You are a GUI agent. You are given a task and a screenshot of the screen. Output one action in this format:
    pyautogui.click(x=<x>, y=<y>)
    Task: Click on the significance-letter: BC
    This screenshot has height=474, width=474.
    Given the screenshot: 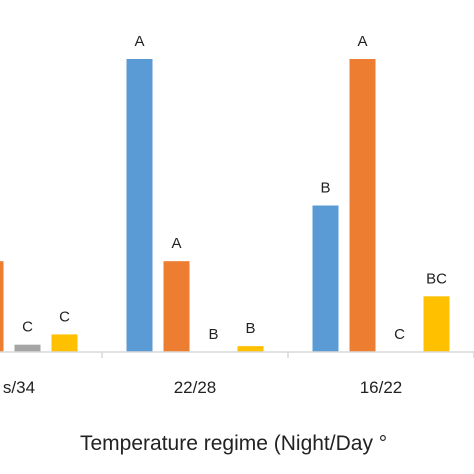 What is the action you would take?
    pyautogui.click(x=436, y=278)
    